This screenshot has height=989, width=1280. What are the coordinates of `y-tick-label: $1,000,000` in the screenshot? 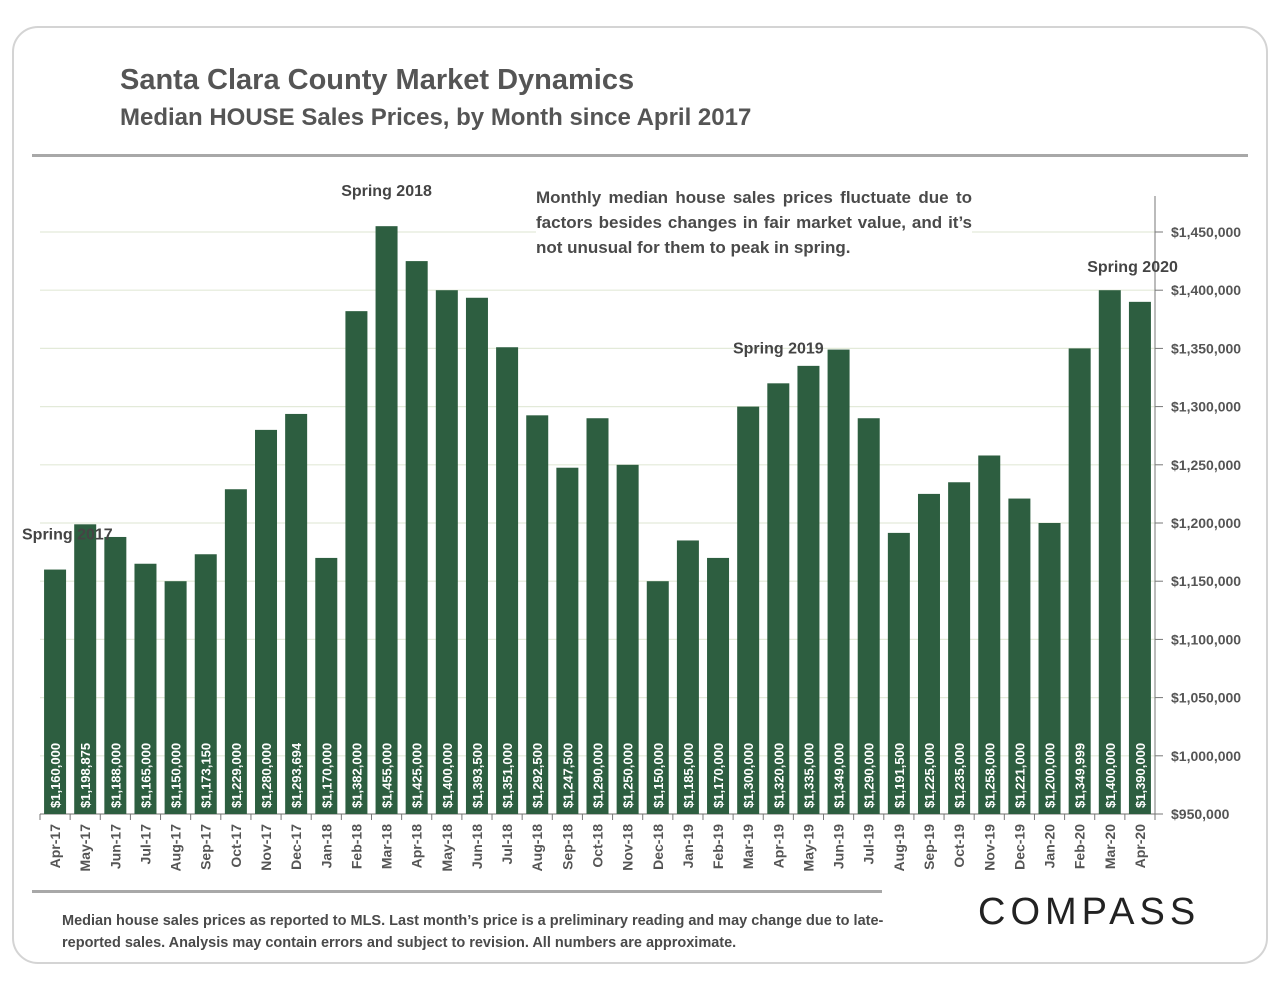 It's located at (1206, 756).